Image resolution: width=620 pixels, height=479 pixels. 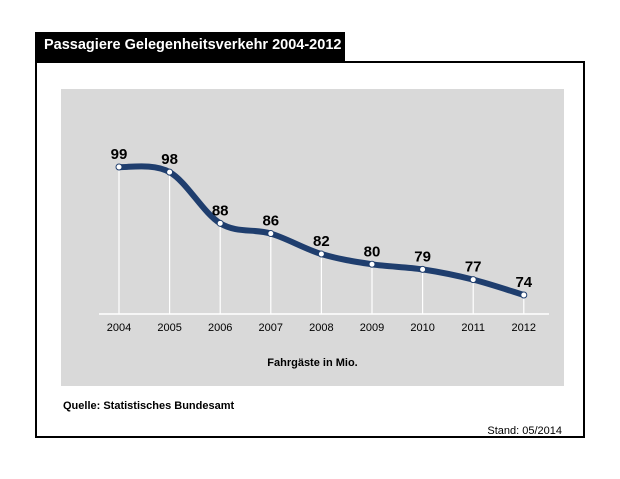 I want to click on x-tick-label-2007: 2007, so click(x=271, y=328).